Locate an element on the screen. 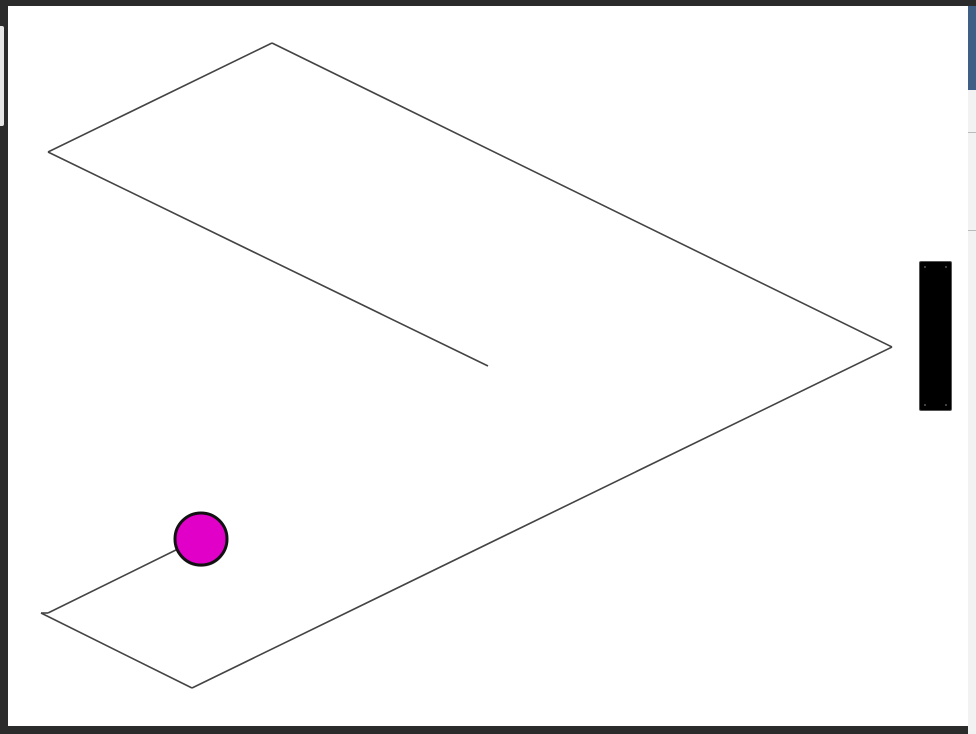 Image resolution: width=976 pixels, height=734 pixels. paddle is located at coordinates (935, 336).